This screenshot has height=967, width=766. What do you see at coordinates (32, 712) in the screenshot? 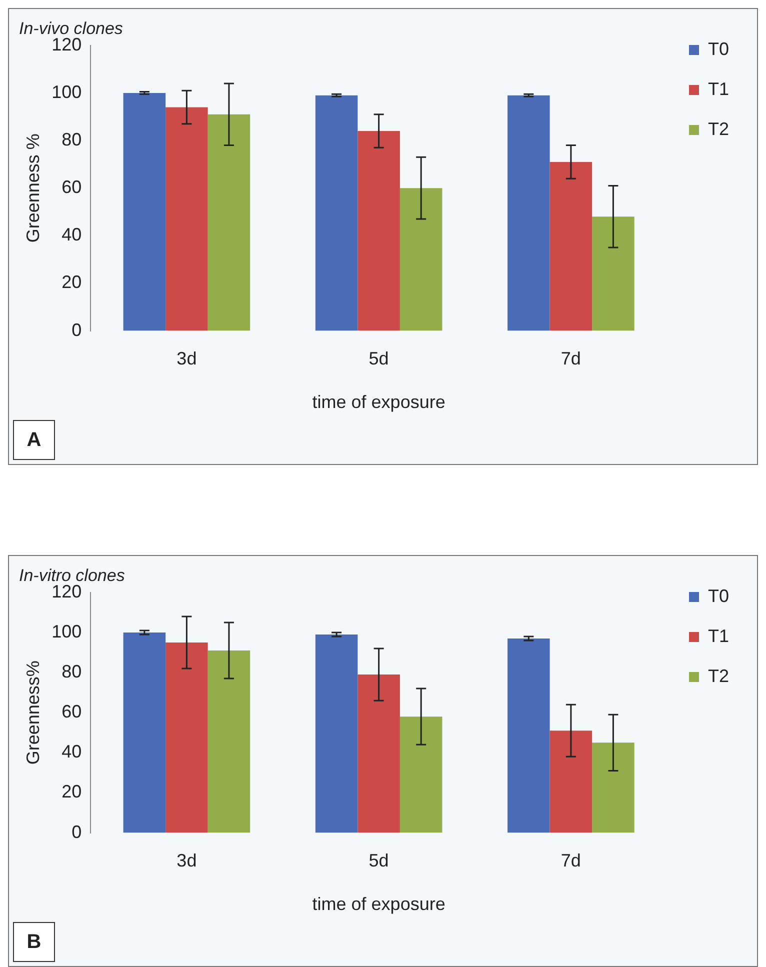
I see `y-axis-title: Greenness%` at bounding box center [32, 712].